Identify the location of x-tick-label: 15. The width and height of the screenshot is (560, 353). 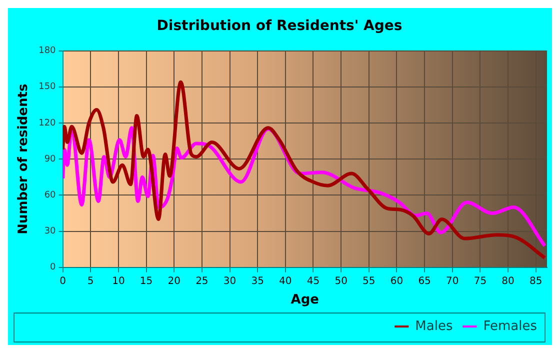
(146, 281).